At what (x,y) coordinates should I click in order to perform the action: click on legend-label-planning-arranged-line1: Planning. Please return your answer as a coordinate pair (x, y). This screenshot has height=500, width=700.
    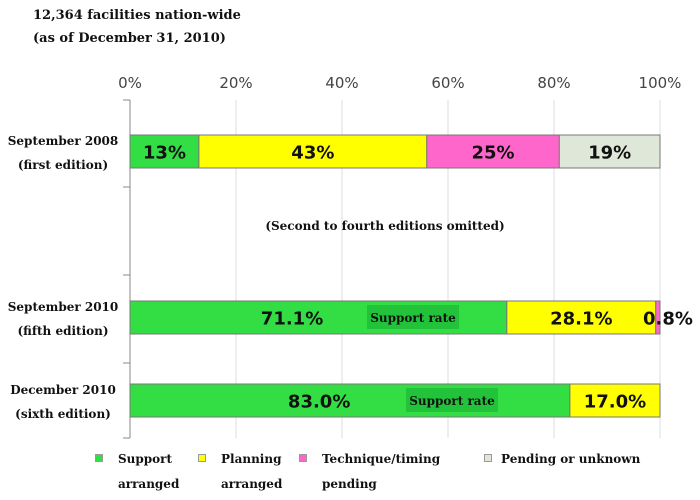
    Looking at the image, I should click on (251, 459).